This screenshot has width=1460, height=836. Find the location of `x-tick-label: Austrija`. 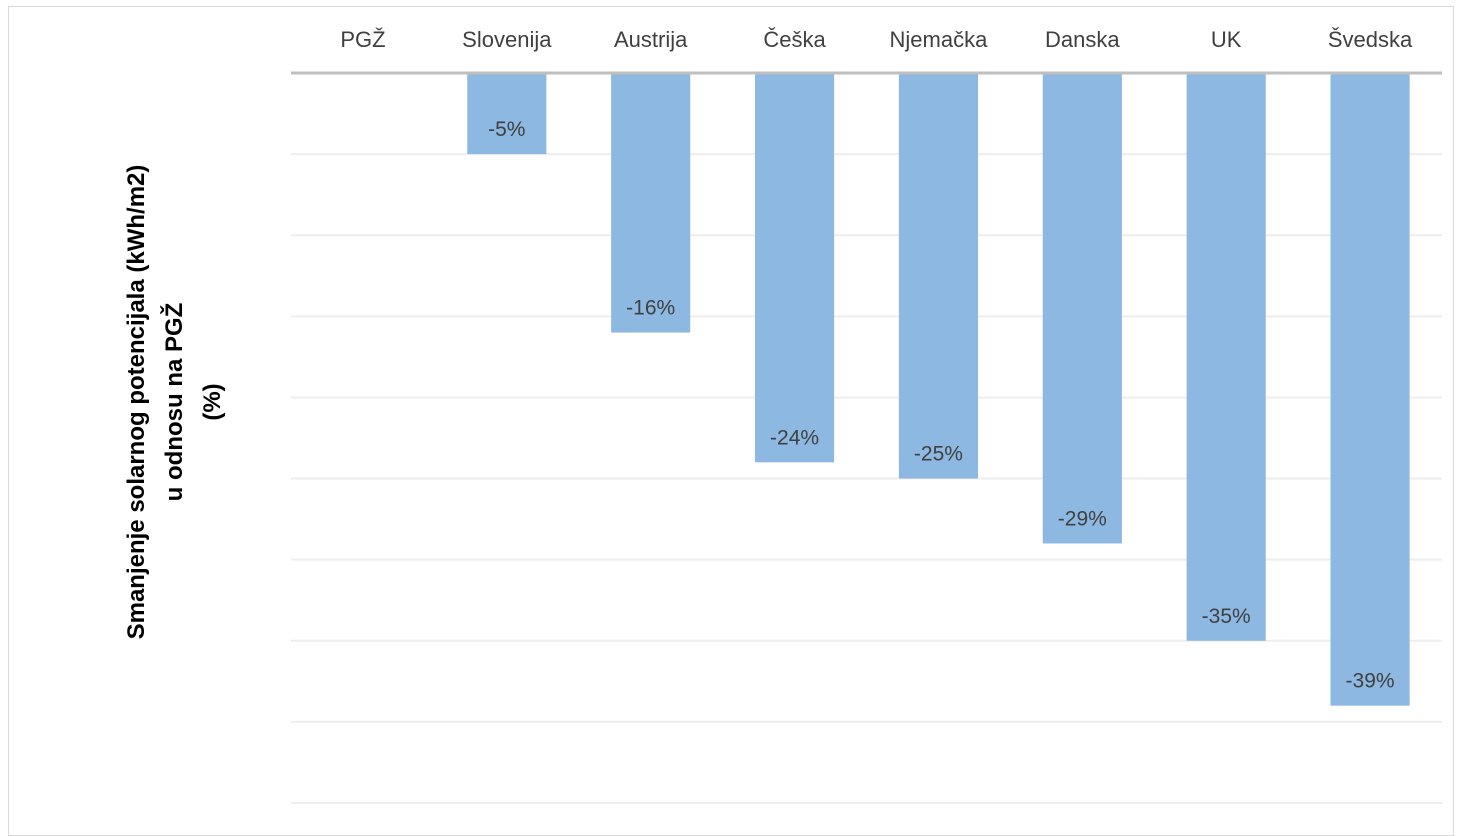

x-tick-label: Austrija is located at coordinates (651, 39).